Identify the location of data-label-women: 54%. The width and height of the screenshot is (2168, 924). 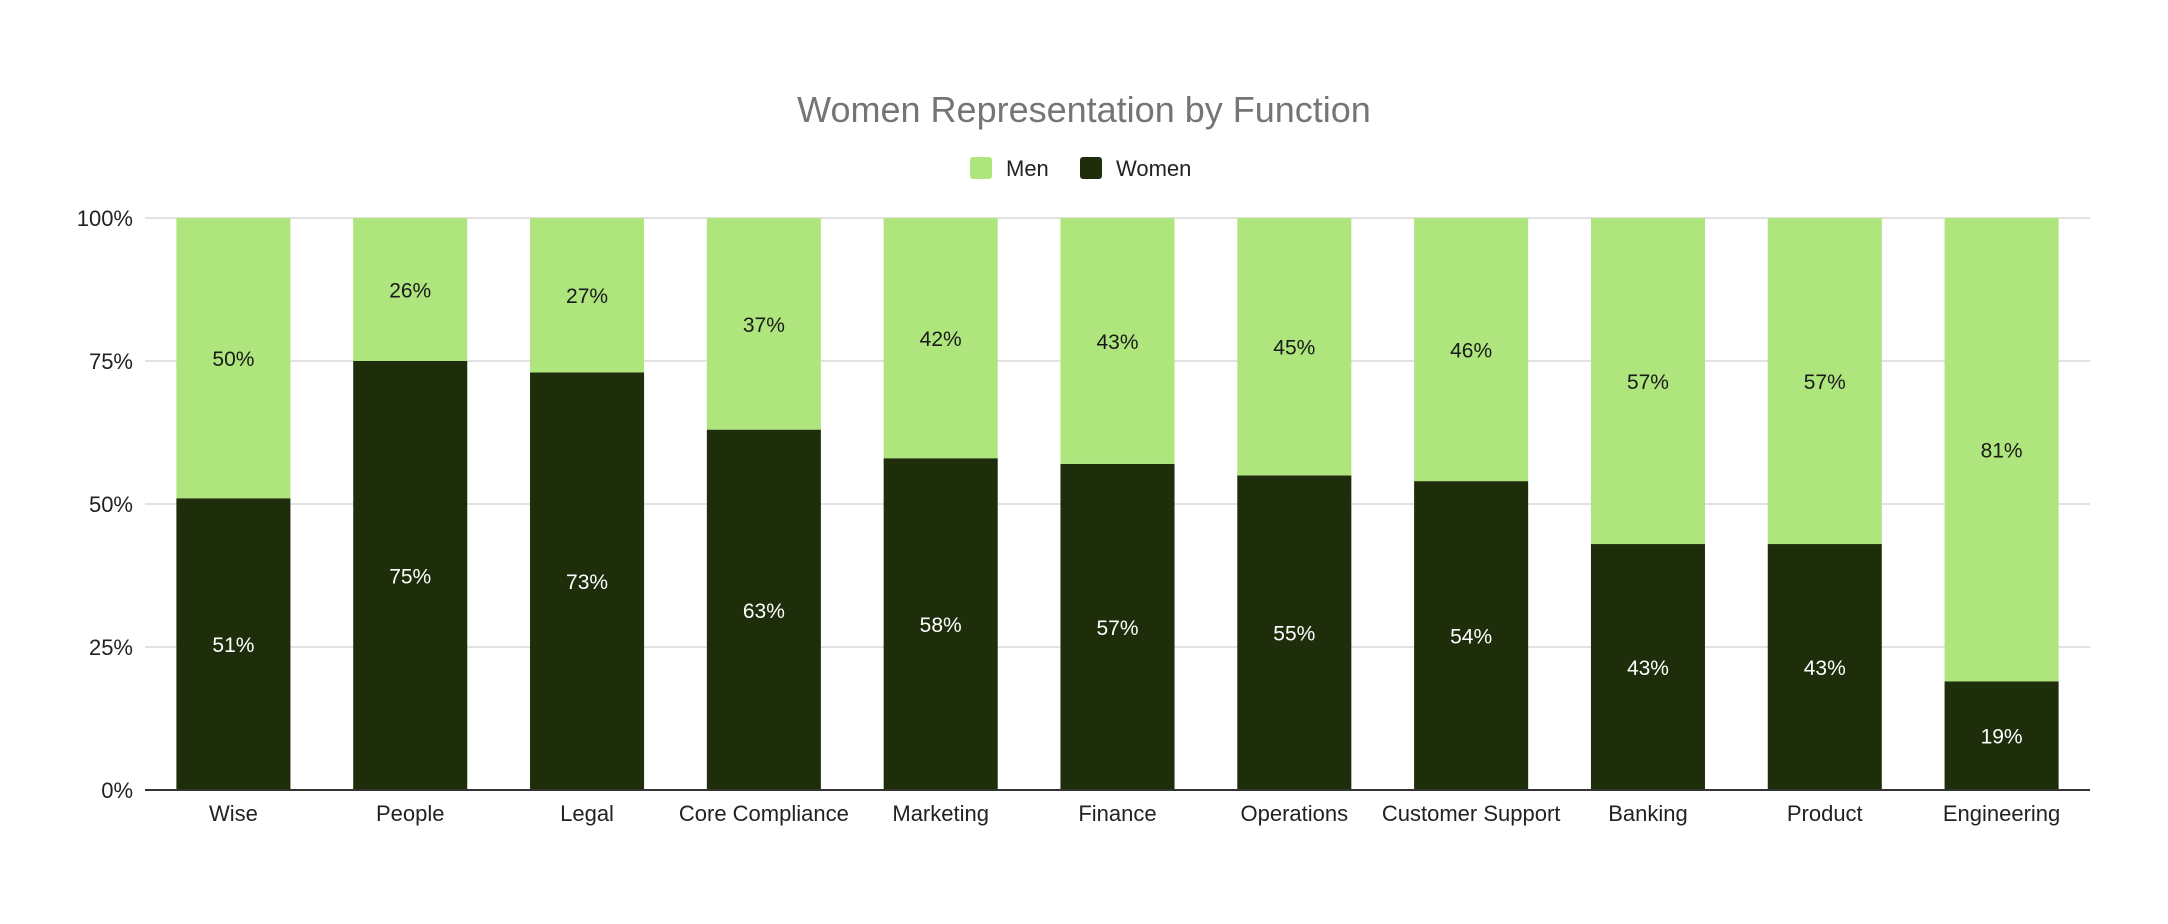
(1471, 637).